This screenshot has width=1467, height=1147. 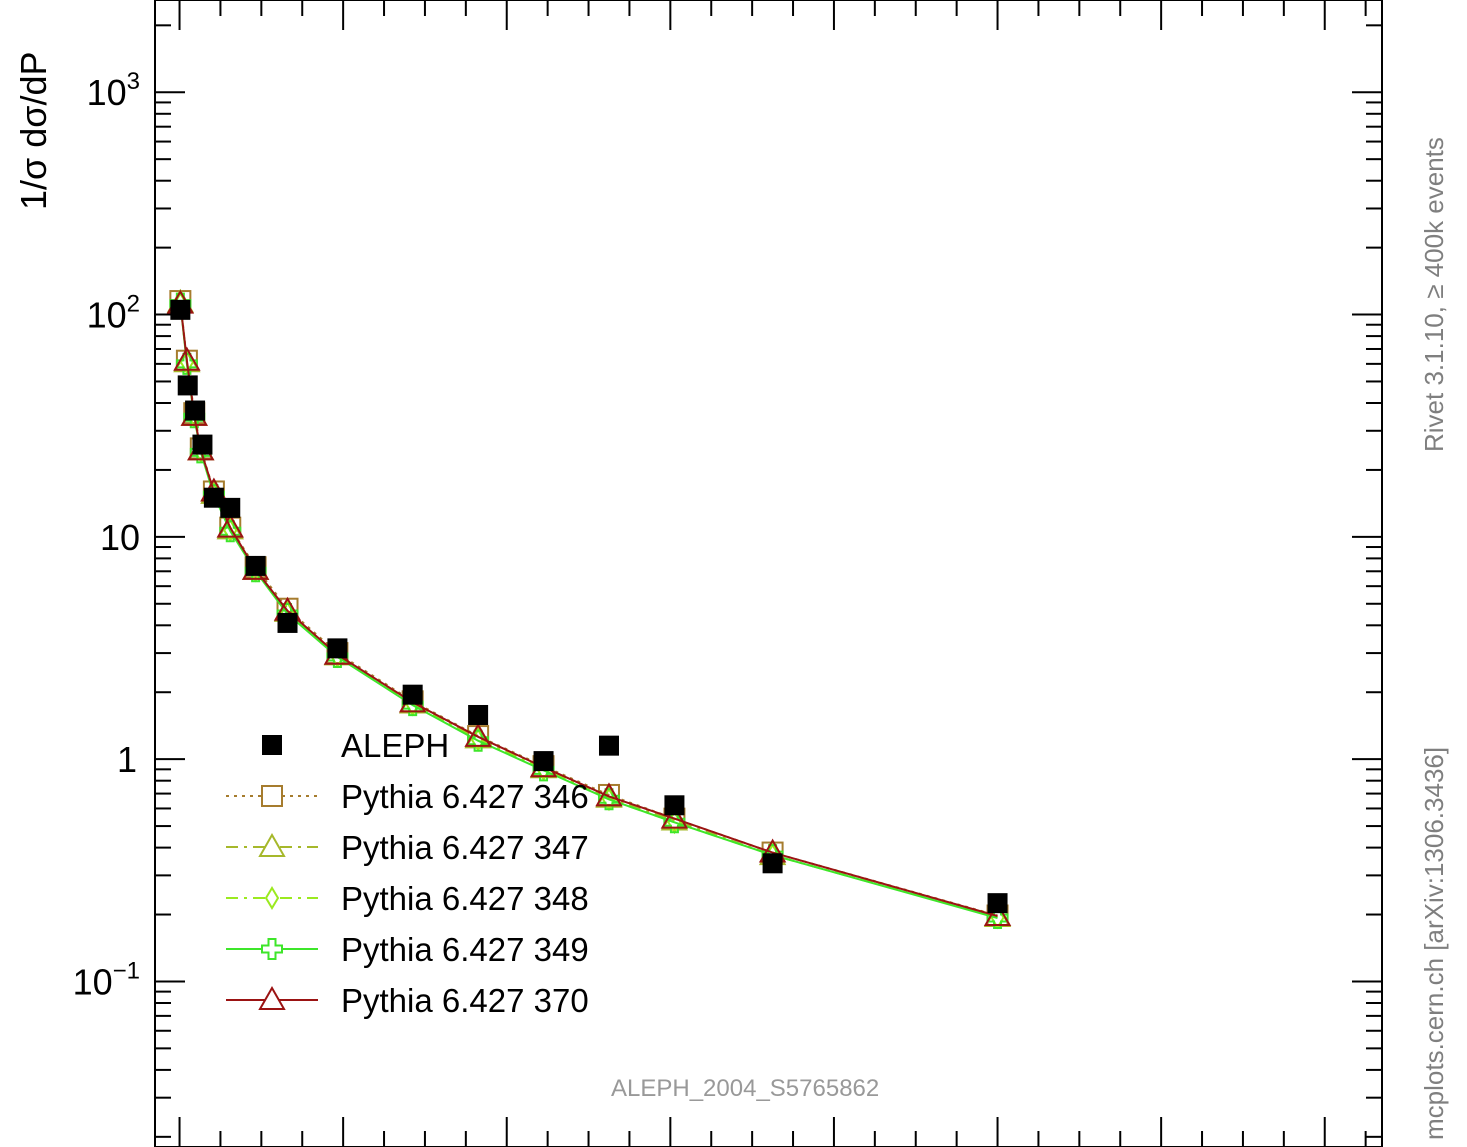 I want to click on legend-entry: Pythia 6.427 348, so click(x=407, y=898).